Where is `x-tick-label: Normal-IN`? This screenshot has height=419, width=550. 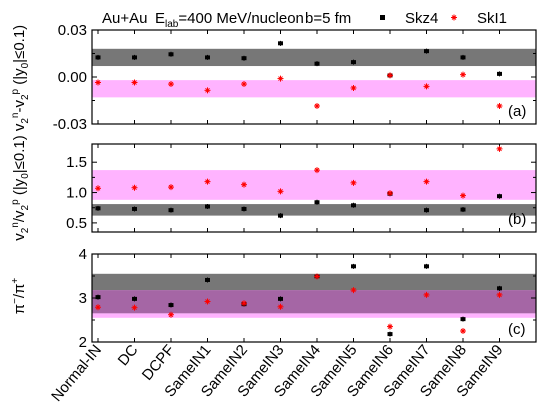 x-tick-label: Normal-IN is located at coordinates (76, 373).